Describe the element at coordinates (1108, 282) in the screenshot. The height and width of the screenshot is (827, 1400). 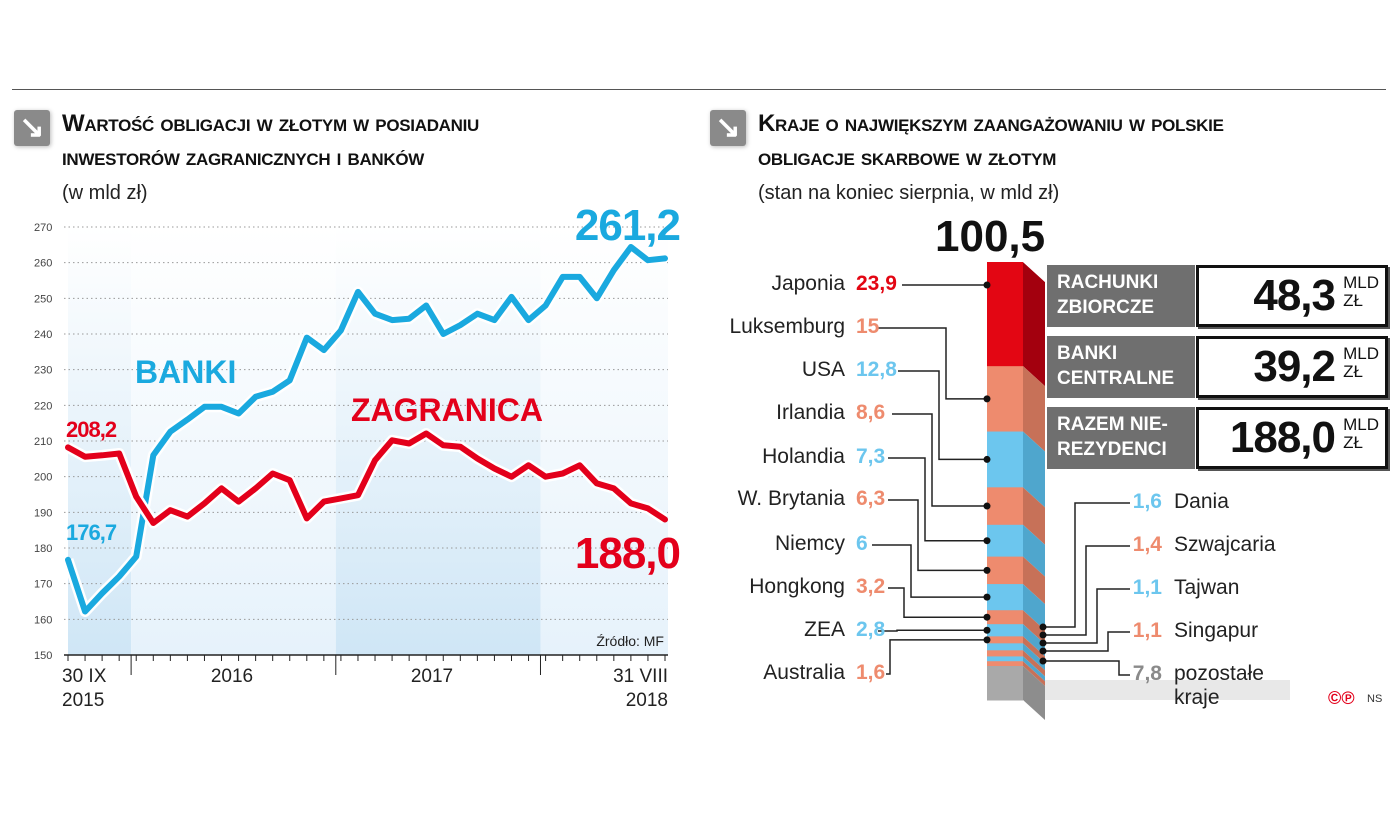
I see `box-label: RACHUNKI` at that location.